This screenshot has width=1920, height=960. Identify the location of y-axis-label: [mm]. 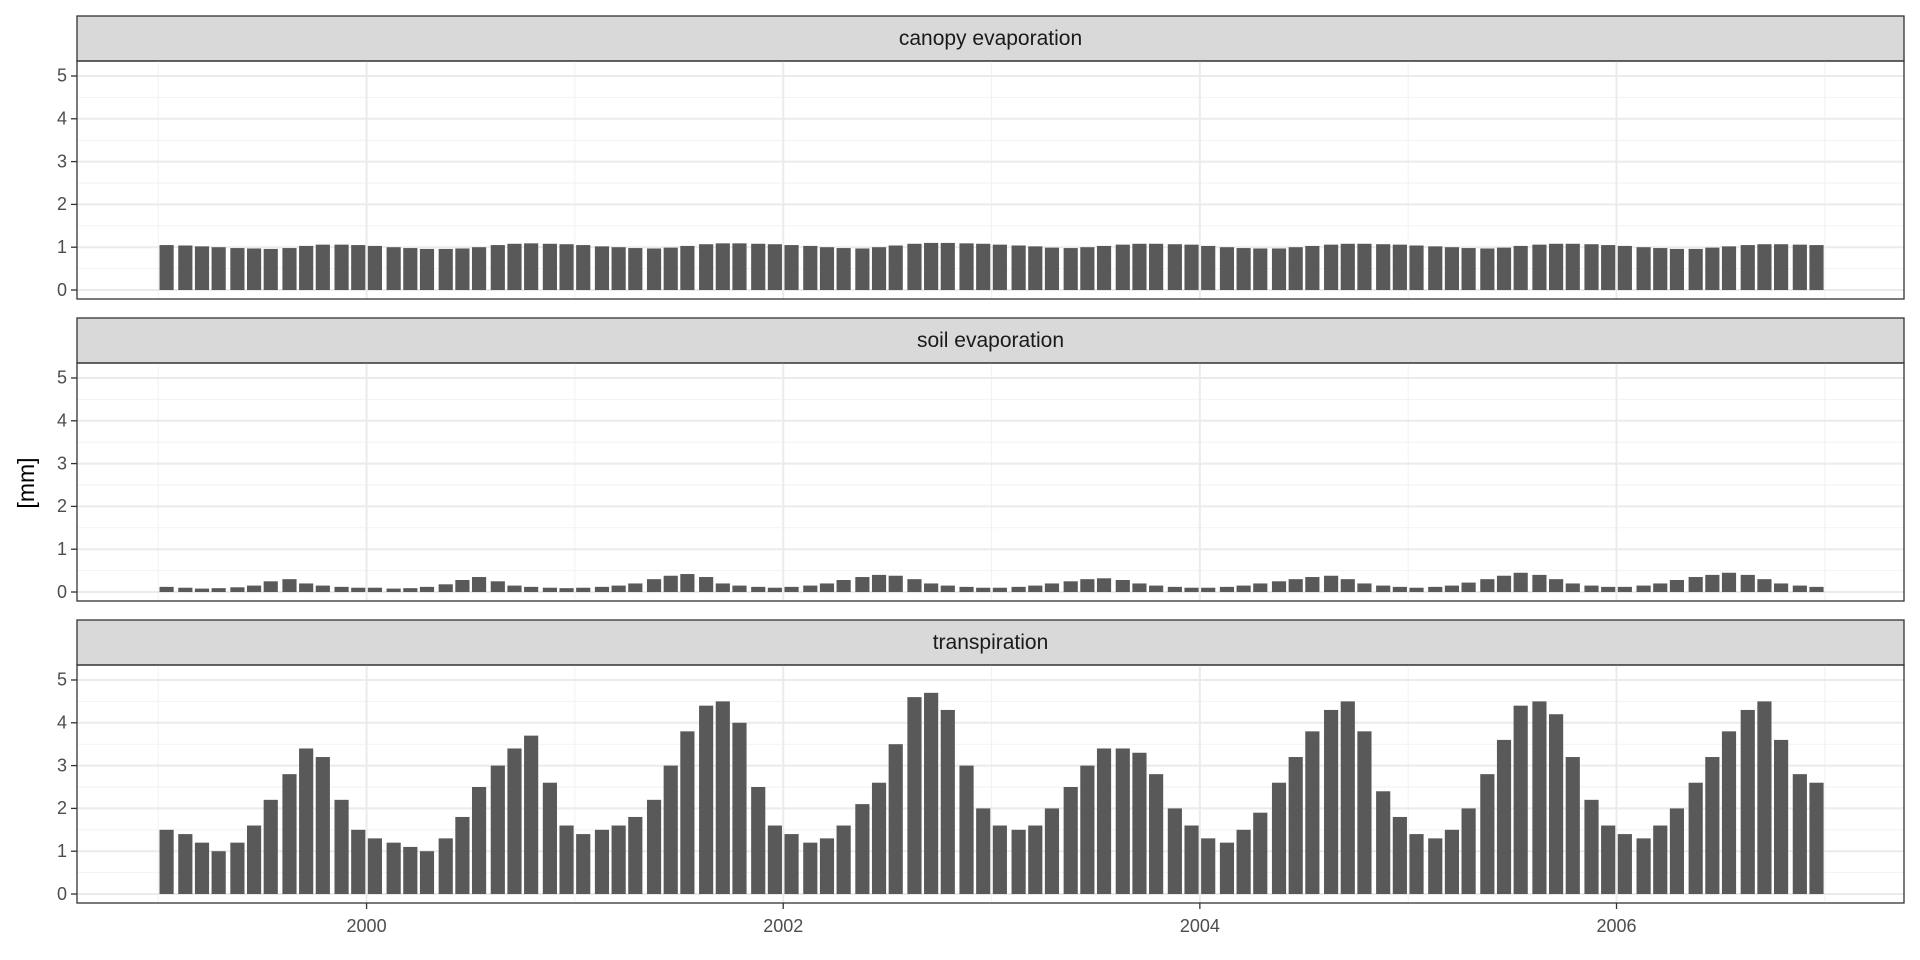
(26, 482).